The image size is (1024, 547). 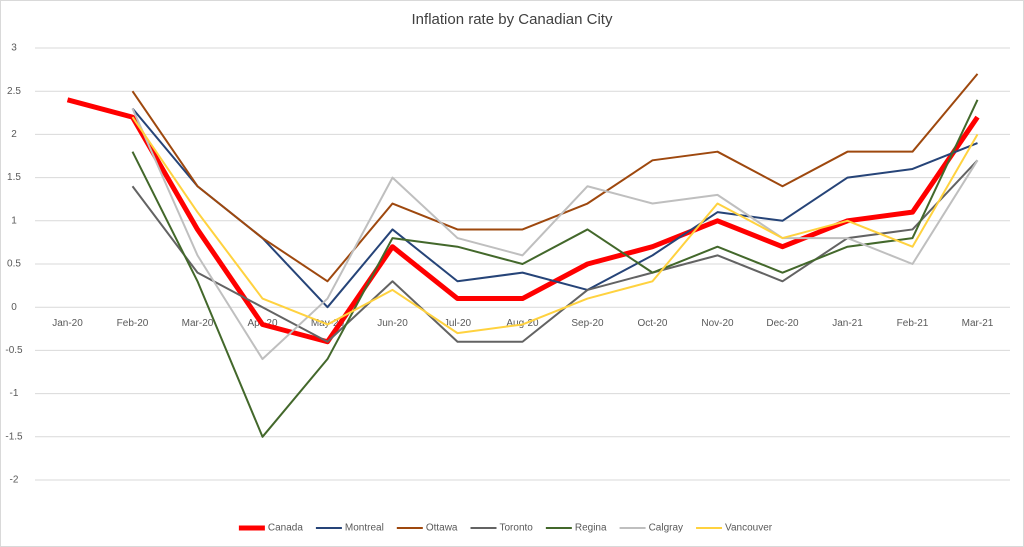 I want to click on x-tick-label: Sep-20, so click(x=587, y=323).